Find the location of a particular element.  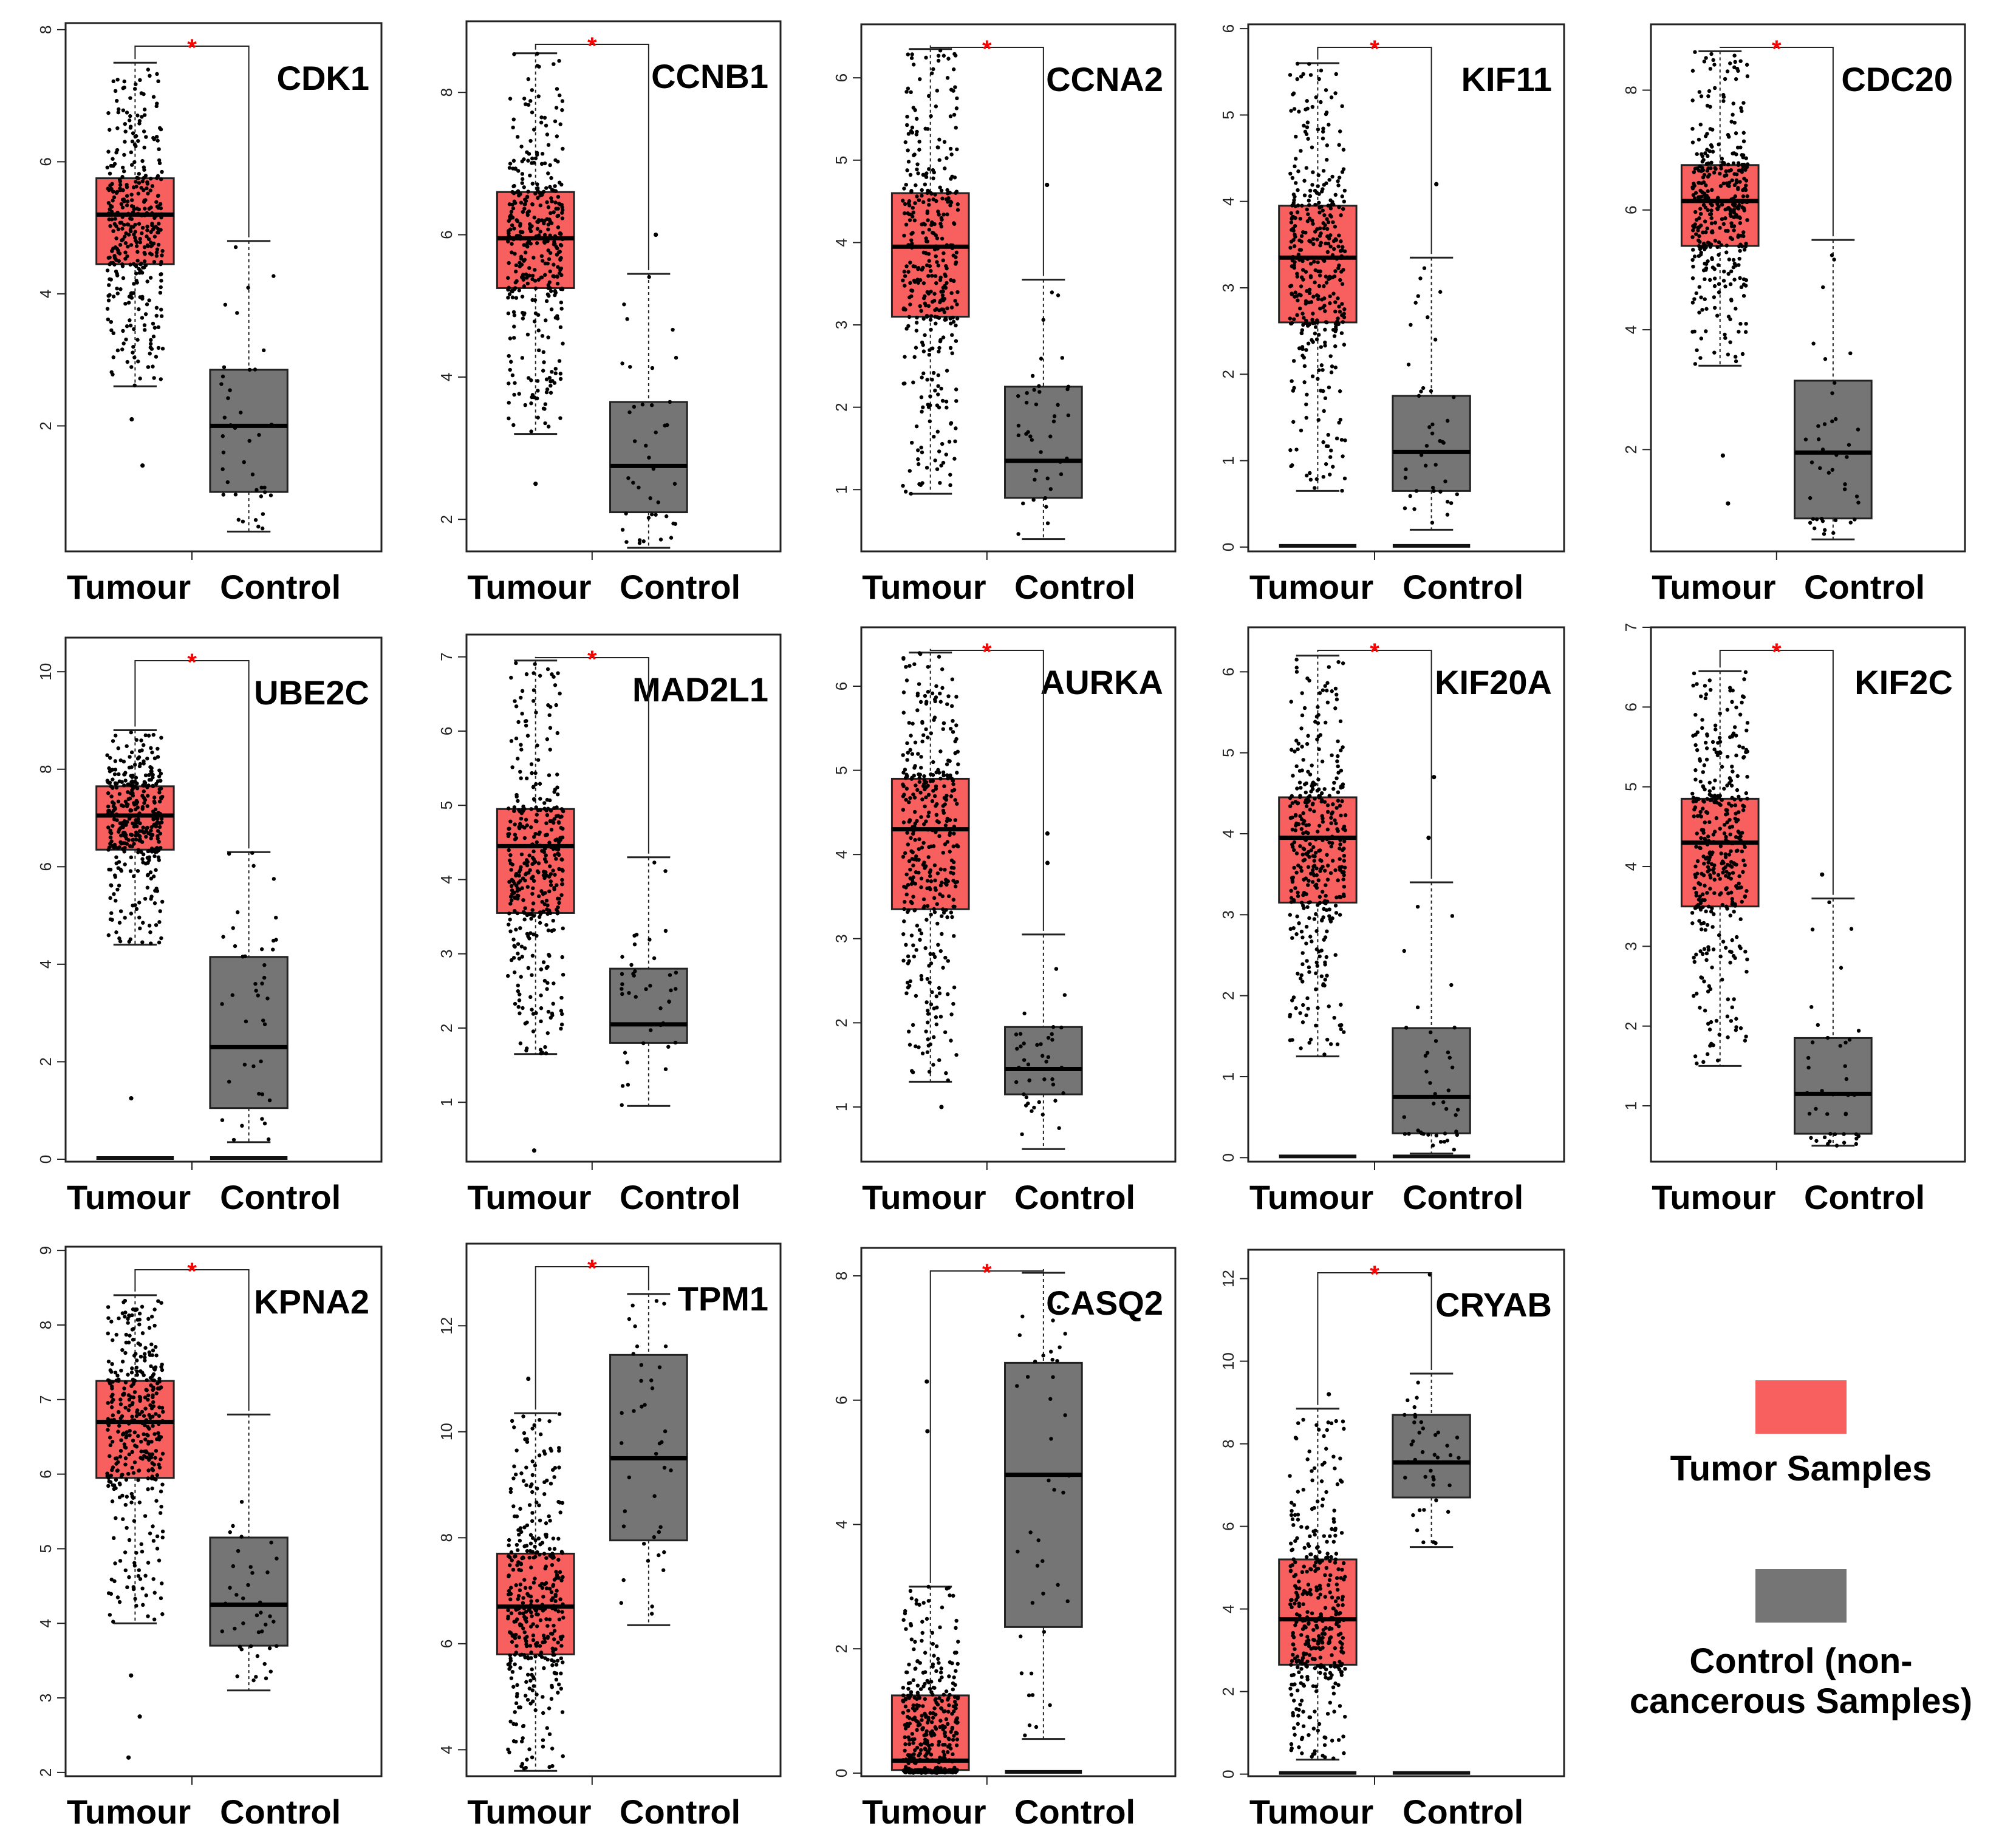

x-label-control: Control is located at coordinates (1463, 1197).